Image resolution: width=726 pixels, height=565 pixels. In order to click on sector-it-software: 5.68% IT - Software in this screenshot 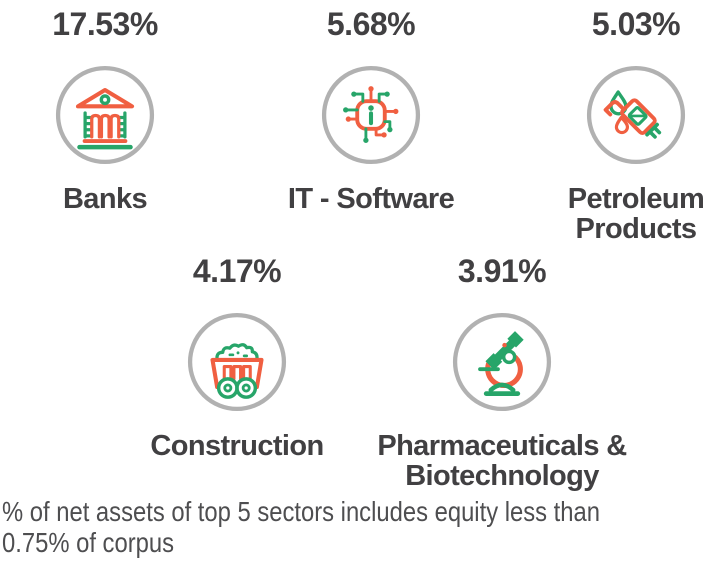, I will do `click(371, 110)`.